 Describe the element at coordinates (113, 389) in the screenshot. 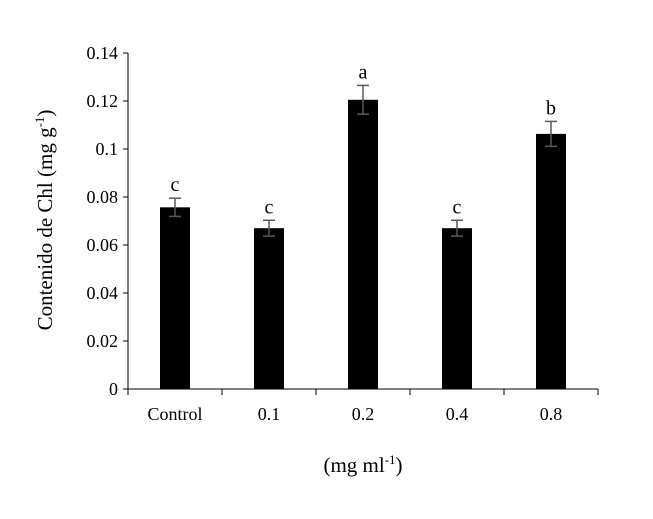

I see `y-tick-label: 0` at that location.